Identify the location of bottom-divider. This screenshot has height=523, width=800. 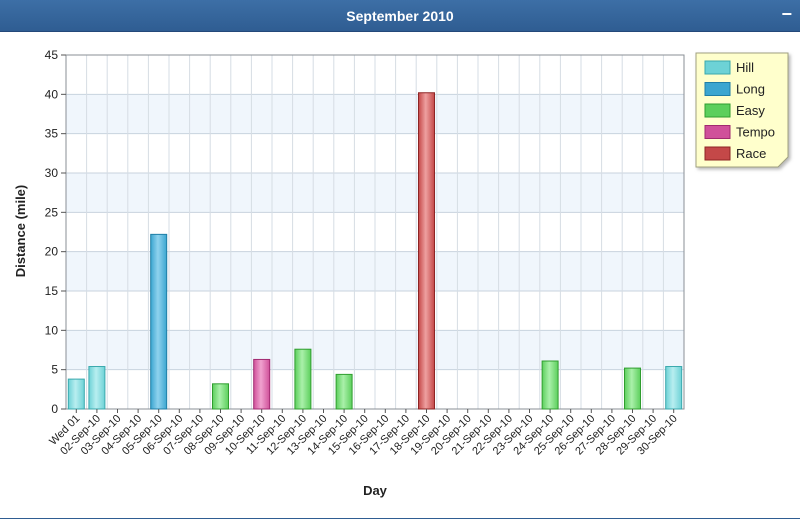
(400, 518).